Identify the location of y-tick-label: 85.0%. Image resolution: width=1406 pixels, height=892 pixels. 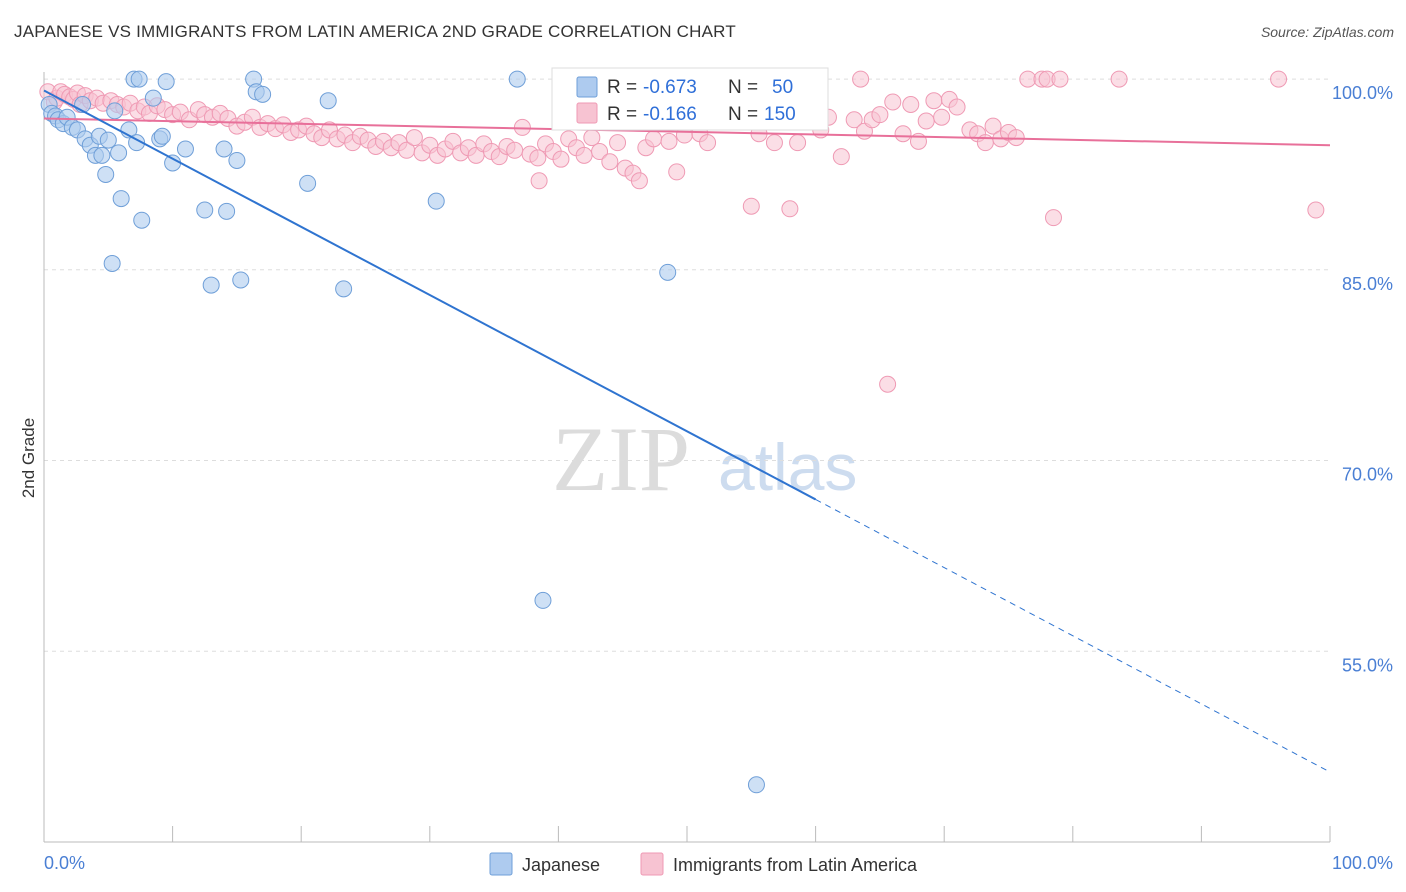
(1367, 284).